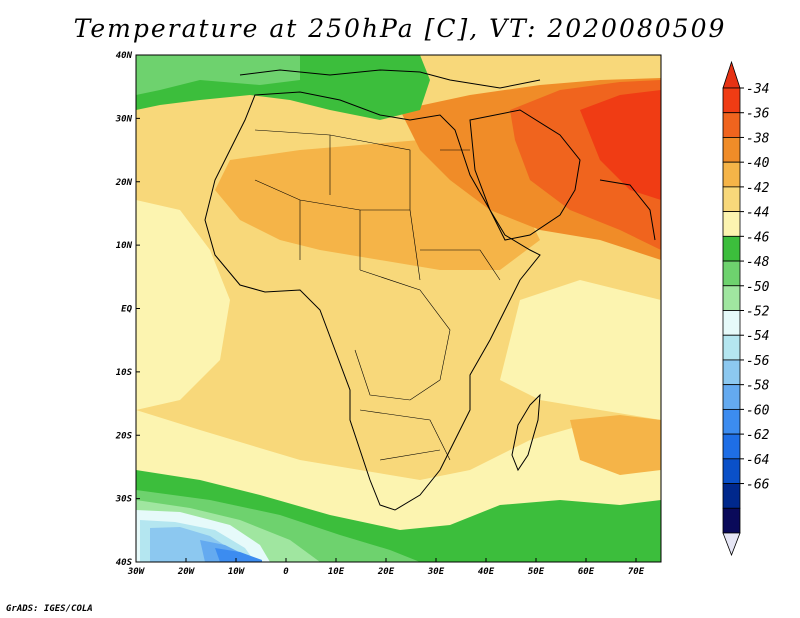 The height and width of the screenshot is (618, 800). What do you see at coordinates (124, 119) in the screenshot?
I see `lat-label: 30N` at bounding box center [124, 119].